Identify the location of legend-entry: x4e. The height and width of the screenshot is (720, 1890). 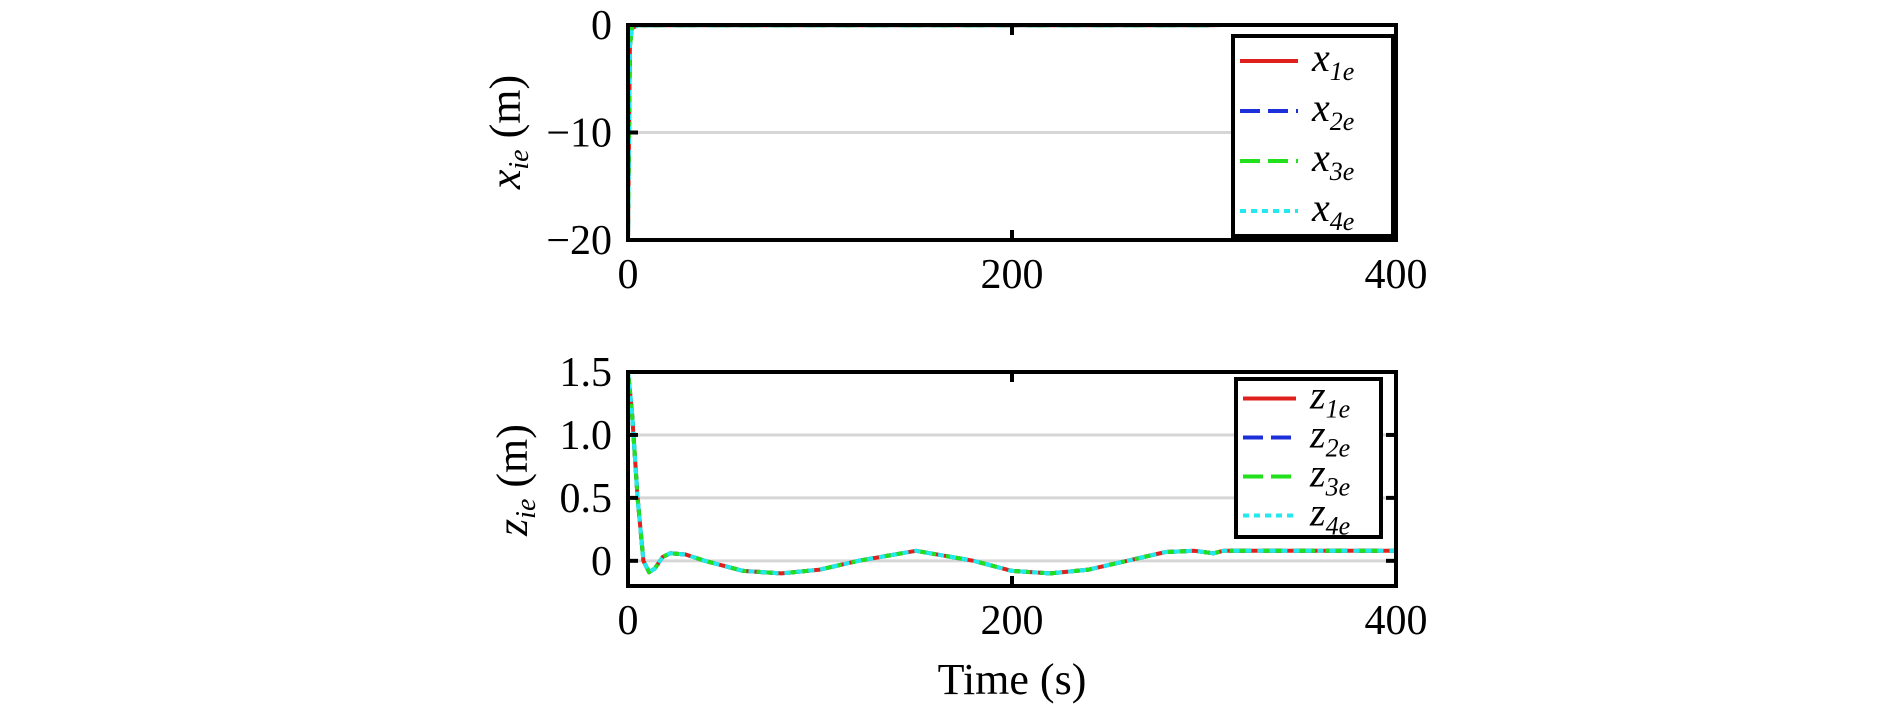
(1332, 210).